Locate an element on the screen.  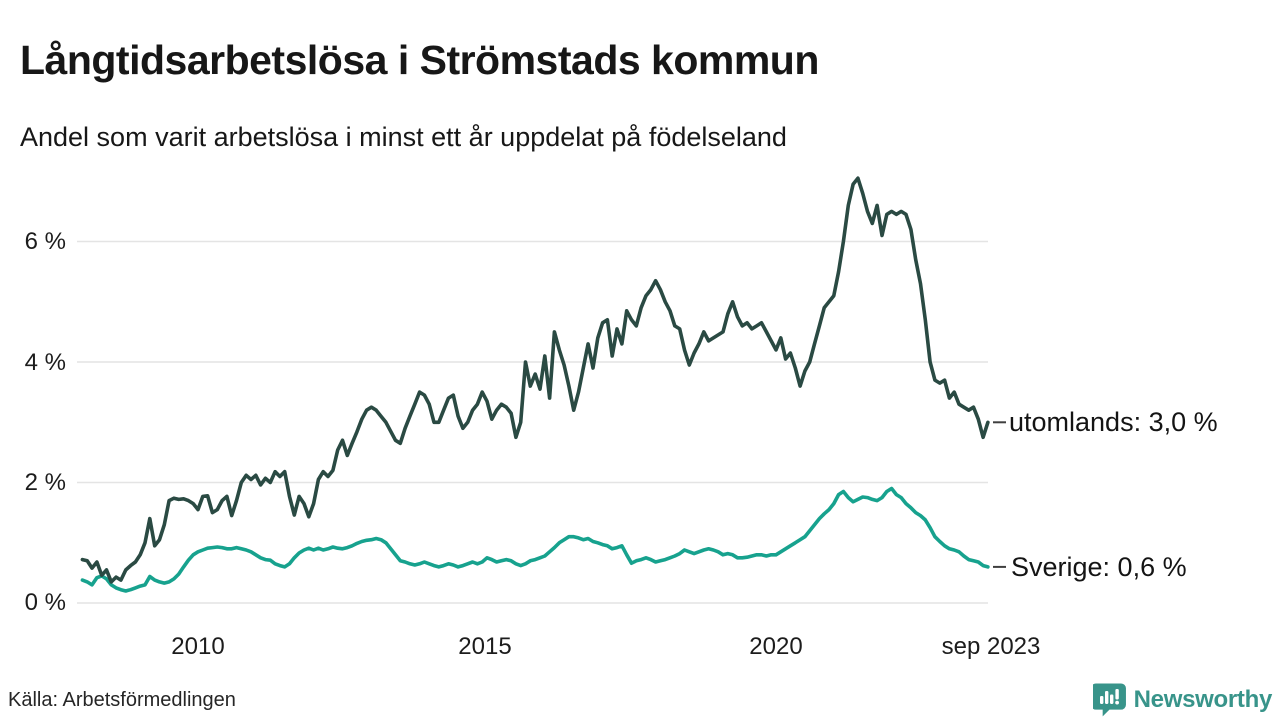
page-title: Långtidsarbetslösa i Strömstads kommun is located at coordinates (419, 60).